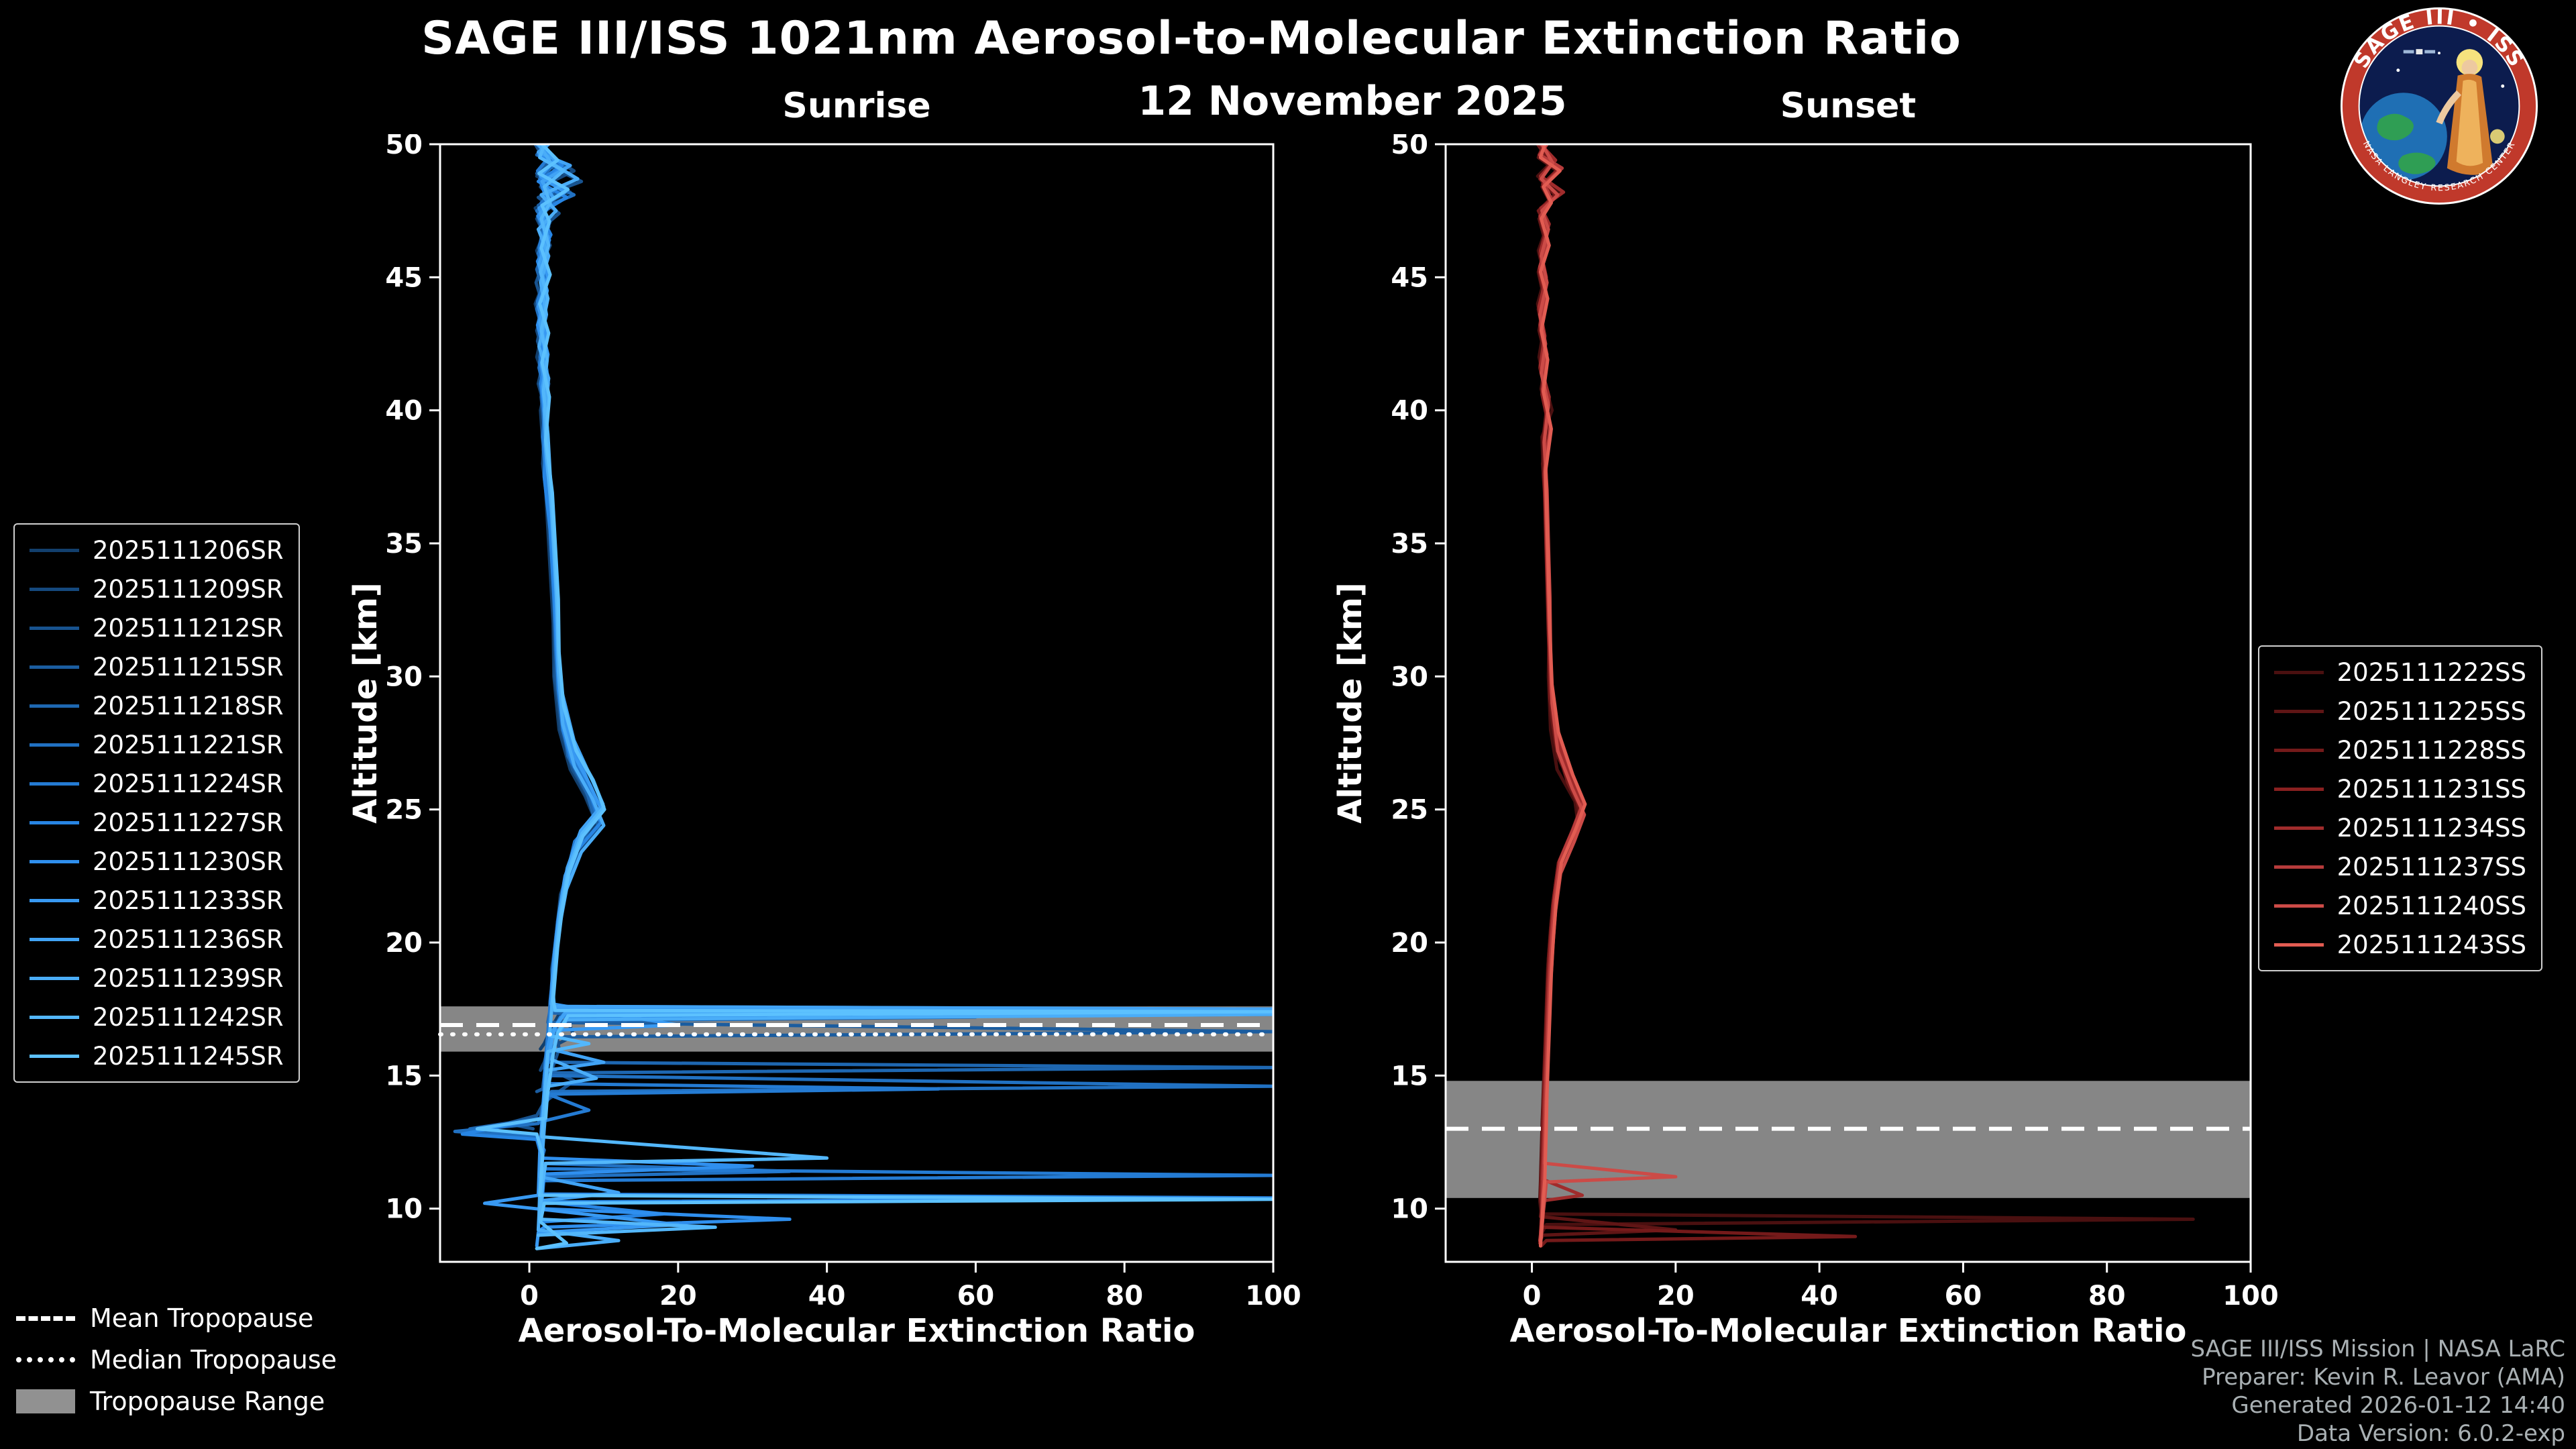  I want to click on legend-item: 2025111233SR, so click(157, 900).